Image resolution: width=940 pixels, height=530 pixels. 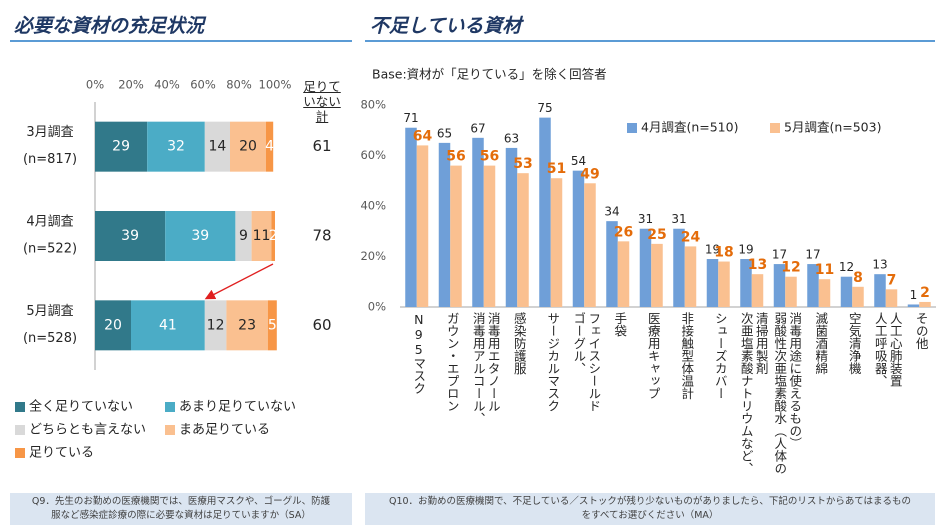 I want to click on value-label: 4, so click(x=269, y=147).